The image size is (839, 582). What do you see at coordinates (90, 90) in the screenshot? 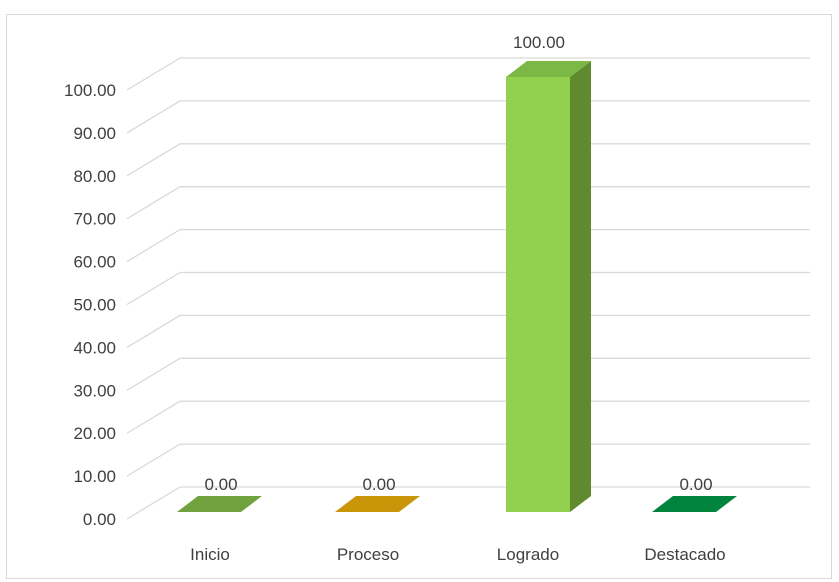
I see `y-tick-label: 100.00` at bounding box center [90, 90].